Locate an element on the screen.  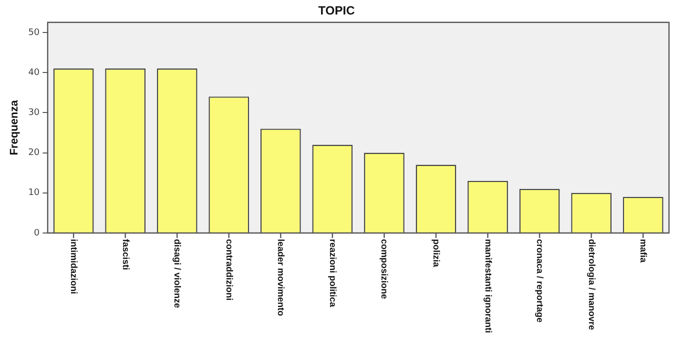
x-tick-label: dietrologia / manovre is located at coordinates (591, 284).